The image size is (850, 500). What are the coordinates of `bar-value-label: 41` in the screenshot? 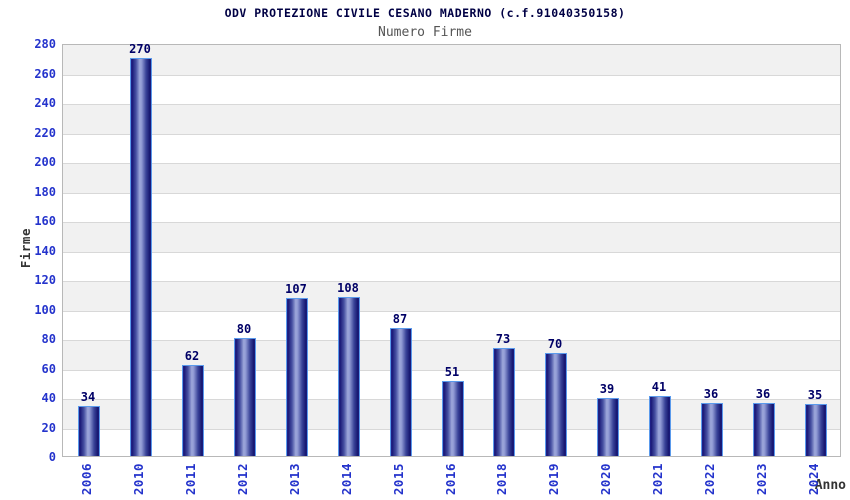 It's located at (659, 387).